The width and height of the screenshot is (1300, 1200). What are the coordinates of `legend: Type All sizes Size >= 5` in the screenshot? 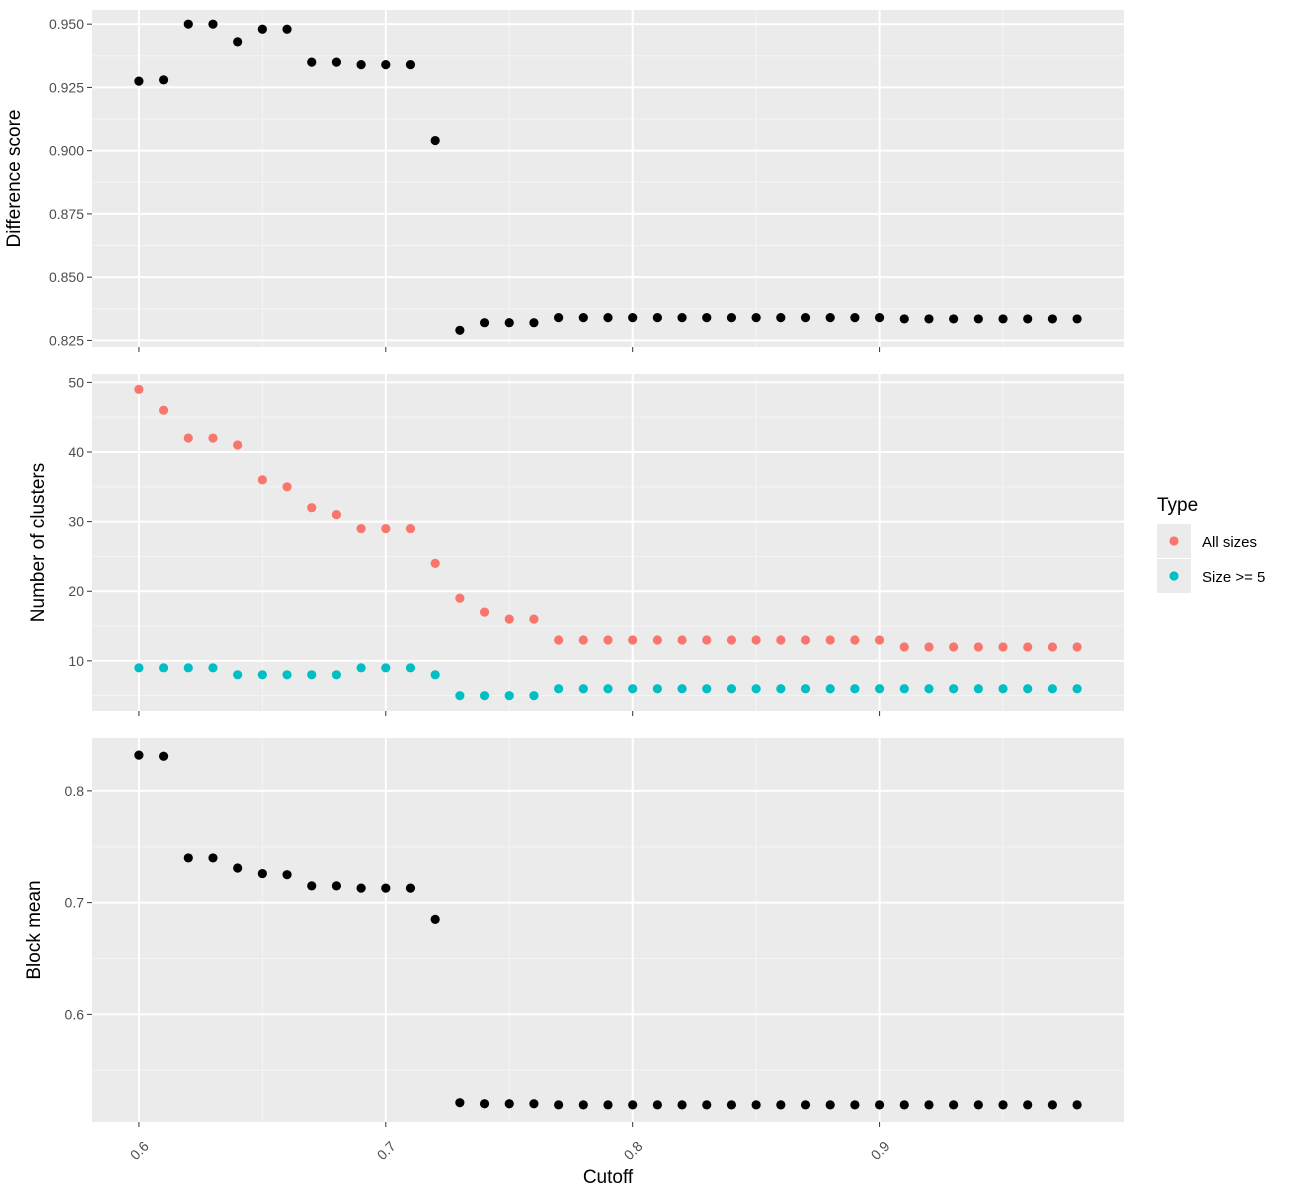 It's located at (1211, 544).